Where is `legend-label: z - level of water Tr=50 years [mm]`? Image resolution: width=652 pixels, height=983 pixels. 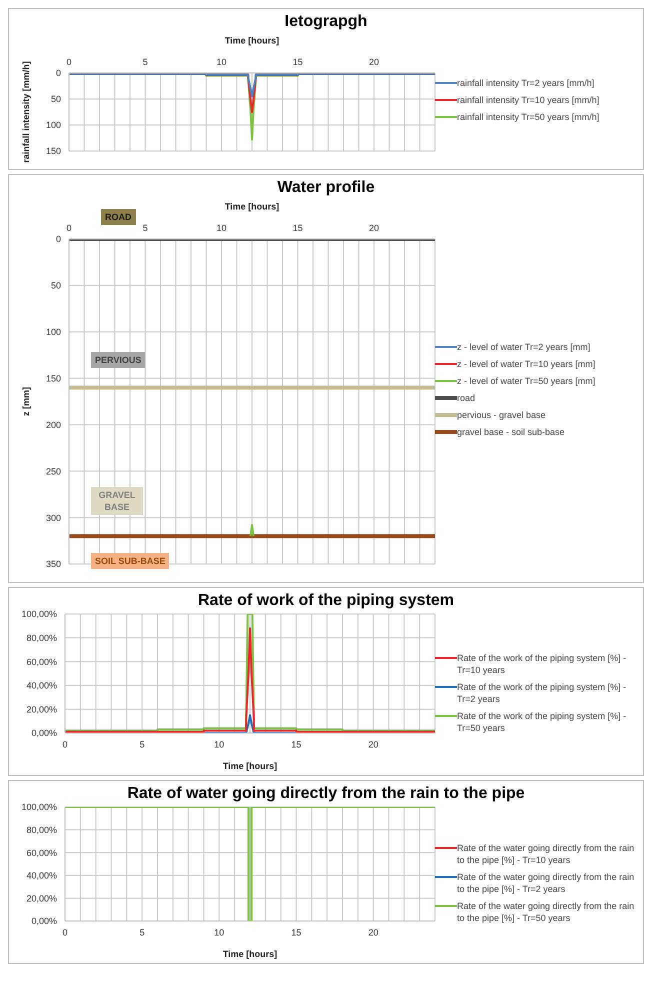 legend-label: z - level of water Tr=50 years [mm] is located at coordinates (526, 381).